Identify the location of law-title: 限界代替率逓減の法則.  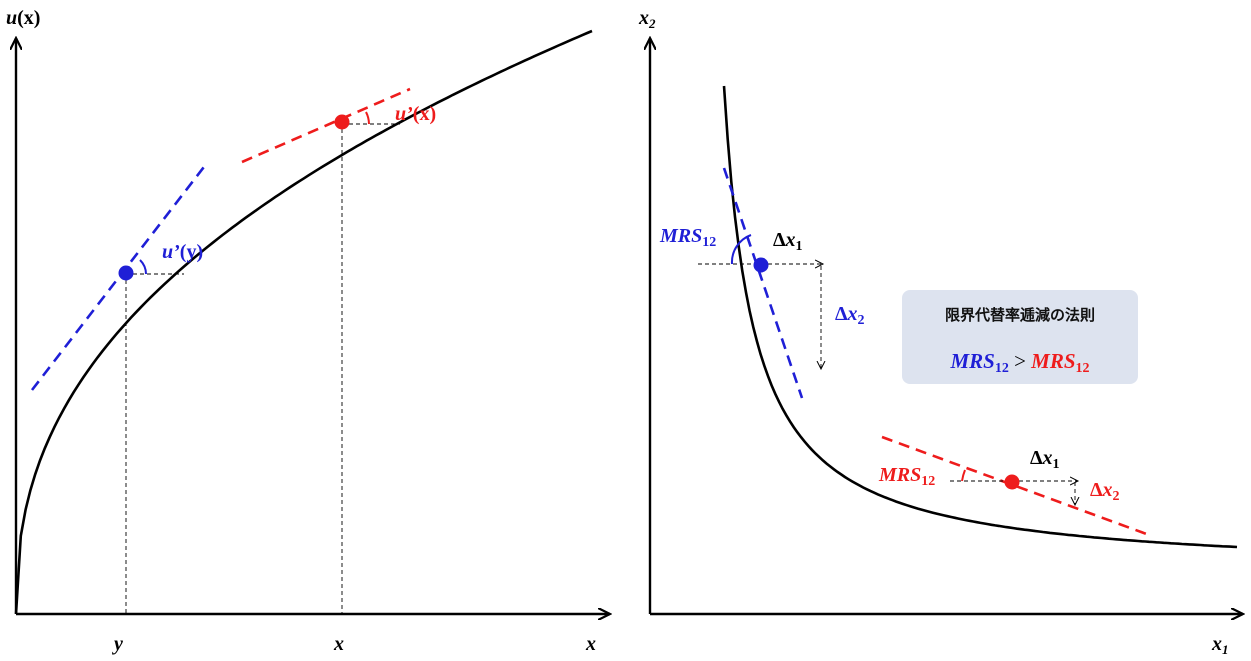
(1020, 315).